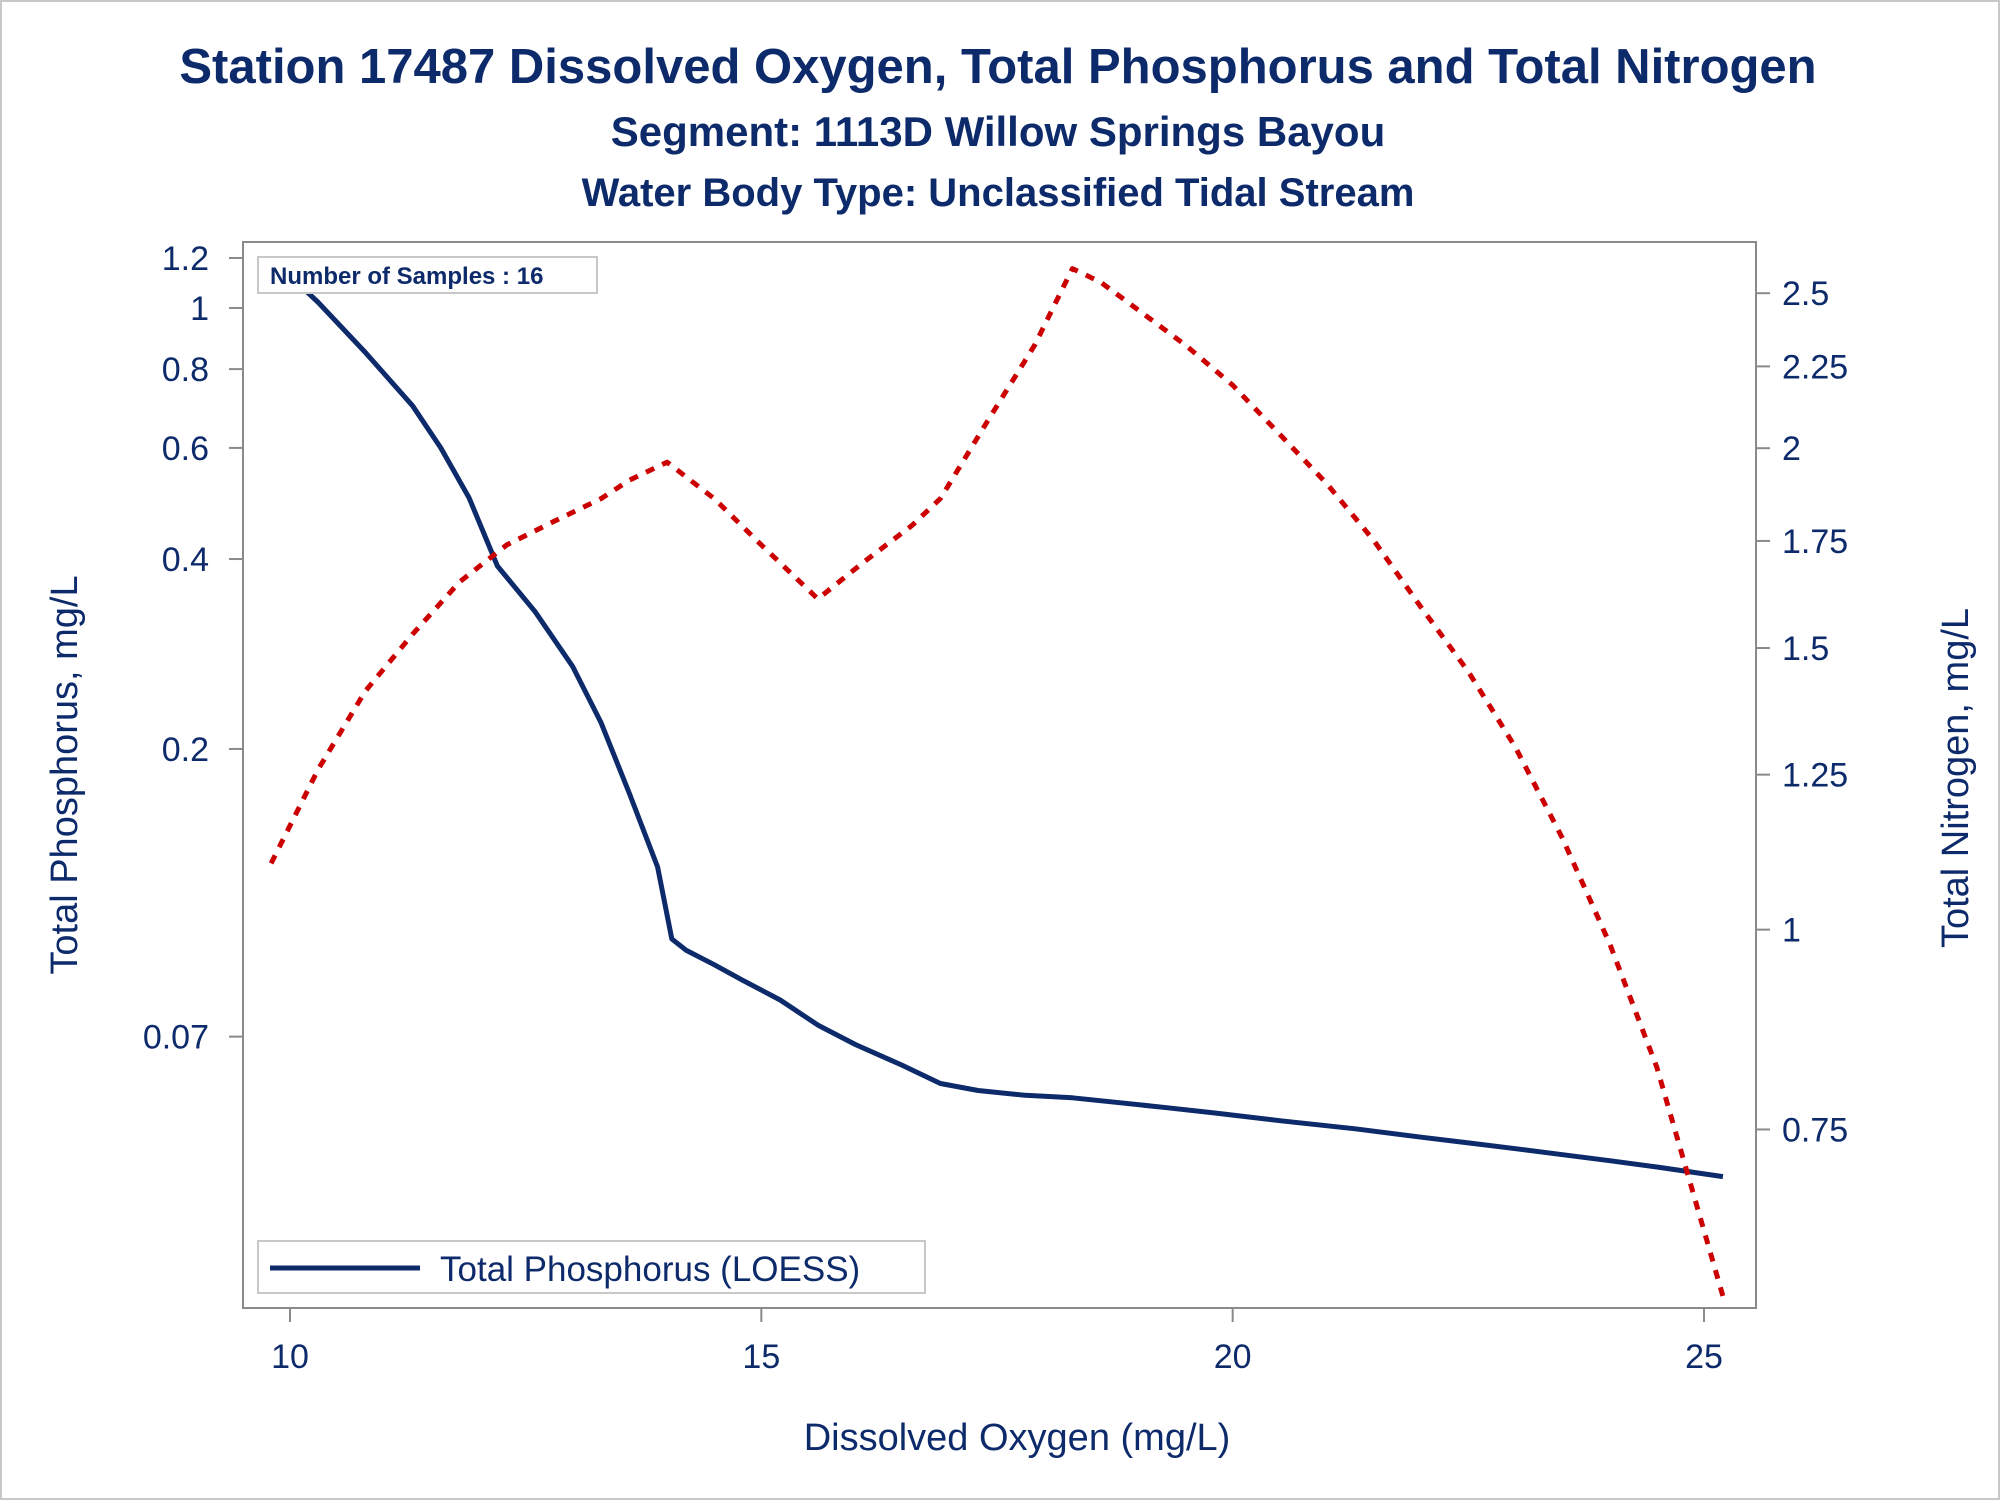  I want to click on y-axis-right: 0.75 1 1.25 1.5 1.75 2 2.25 2.5, so click(1802, 712).